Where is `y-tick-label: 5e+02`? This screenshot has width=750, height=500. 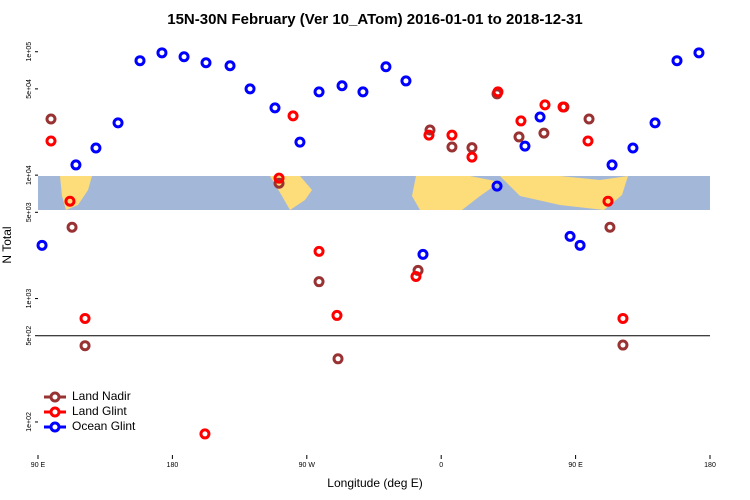 y-tick-label: 5e+02 is located at coordinates (29, 336).